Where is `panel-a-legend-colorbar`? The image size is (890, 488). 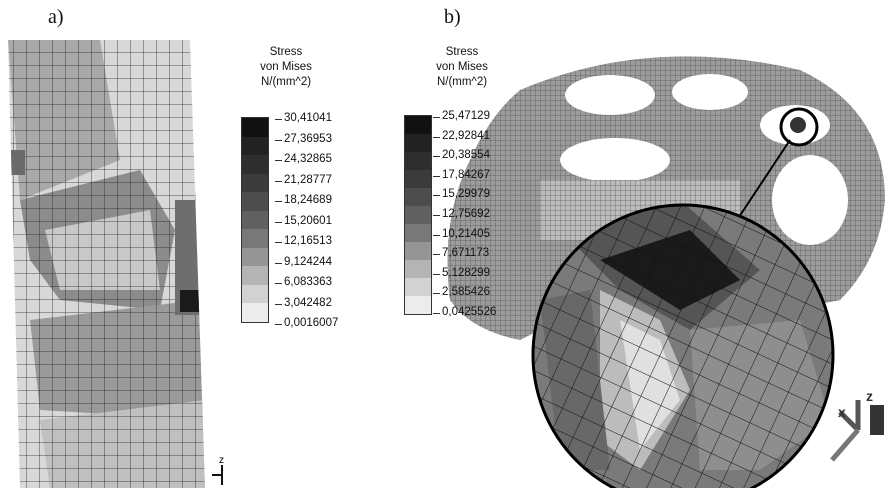
panel-a-legend-colorbar is located at coordinates (255, 220).